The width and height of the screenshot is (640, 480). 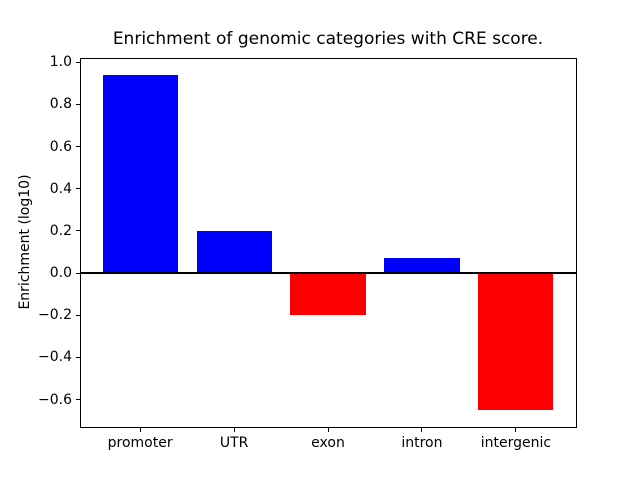 What do you see at coordinates (516, 342) in the screenshot?
I see `bar-intergenic` at bounding box center [516, 342].